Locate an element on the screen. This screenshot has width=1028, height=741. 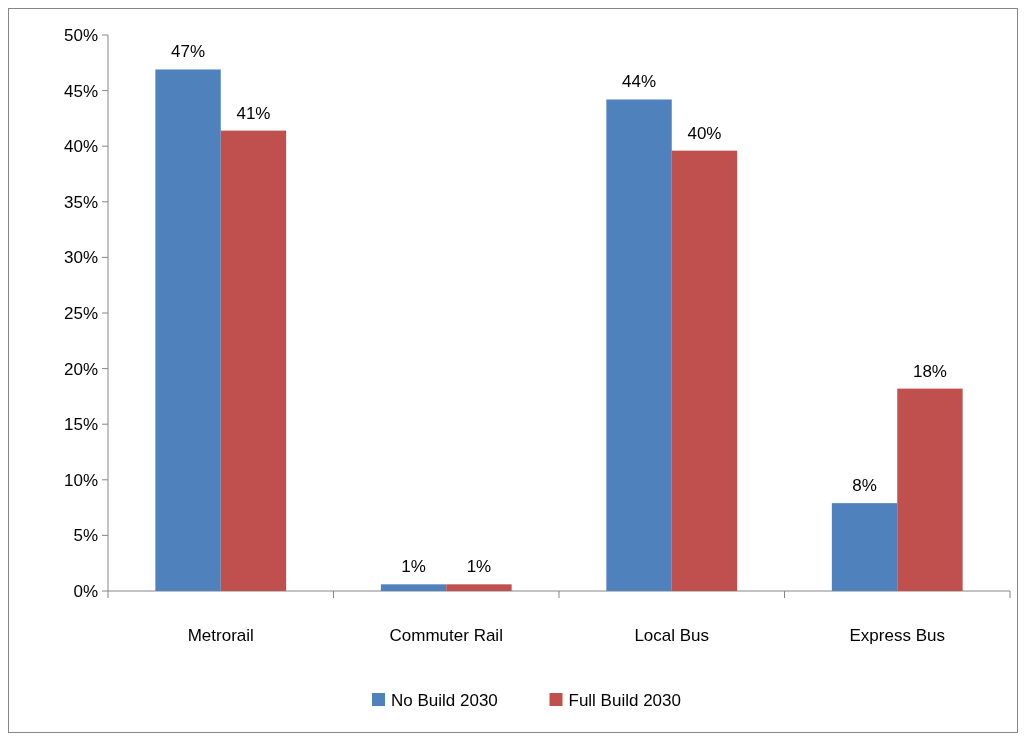
y-tick-label: 15% is located at coordinates (80, 425).